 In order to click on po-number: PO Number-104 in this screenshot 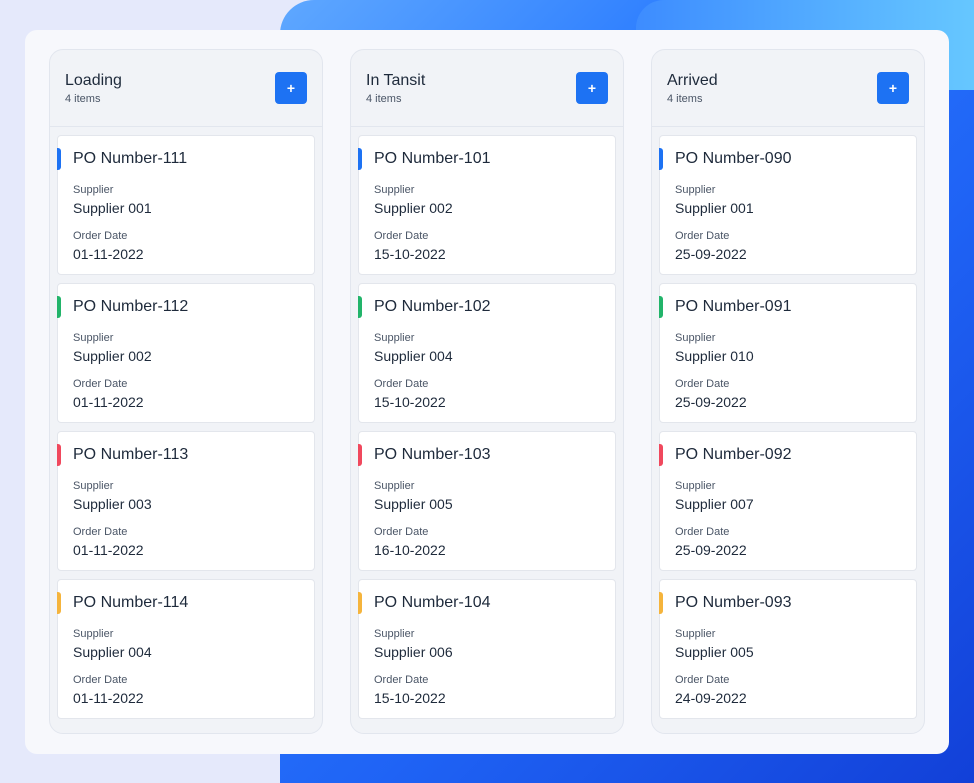, I will do `click(432, 602)`.